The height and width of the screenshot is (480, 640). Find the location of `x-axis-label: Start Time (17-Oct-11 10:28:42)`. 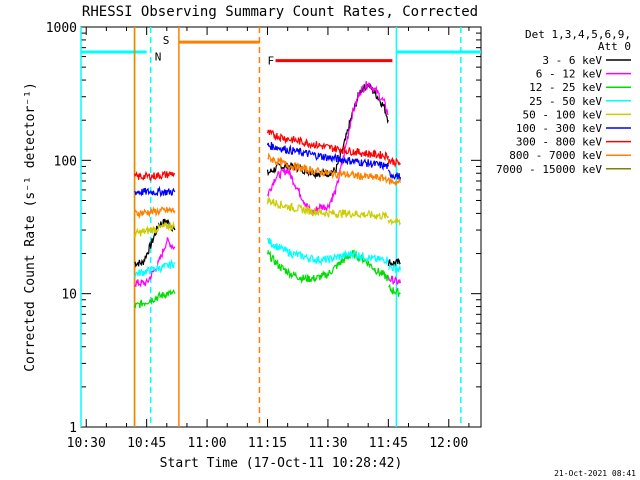

x-axis-label: Start Time (17-Oct-11 10:28:42) is located at coordinates (281, 463).